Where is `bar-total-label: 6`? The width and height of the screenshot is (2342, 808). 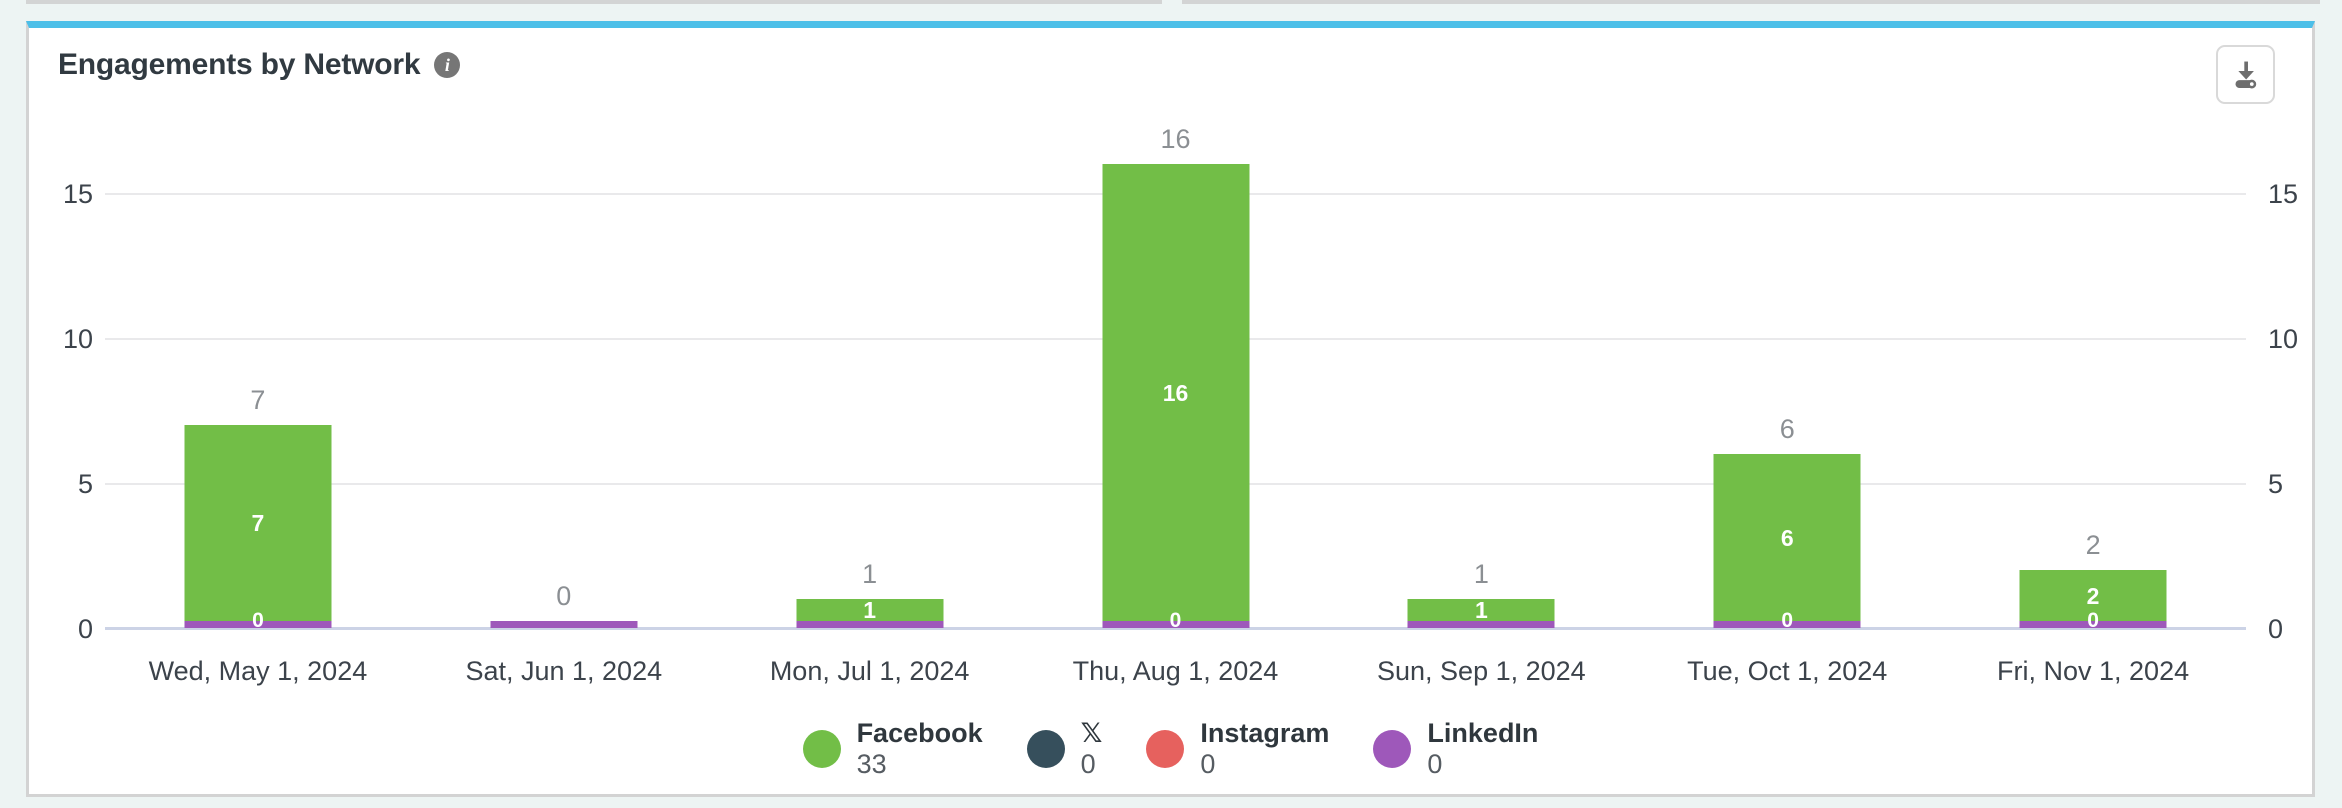
bar-total-label: 6 is located at coordinates (1787, 429).